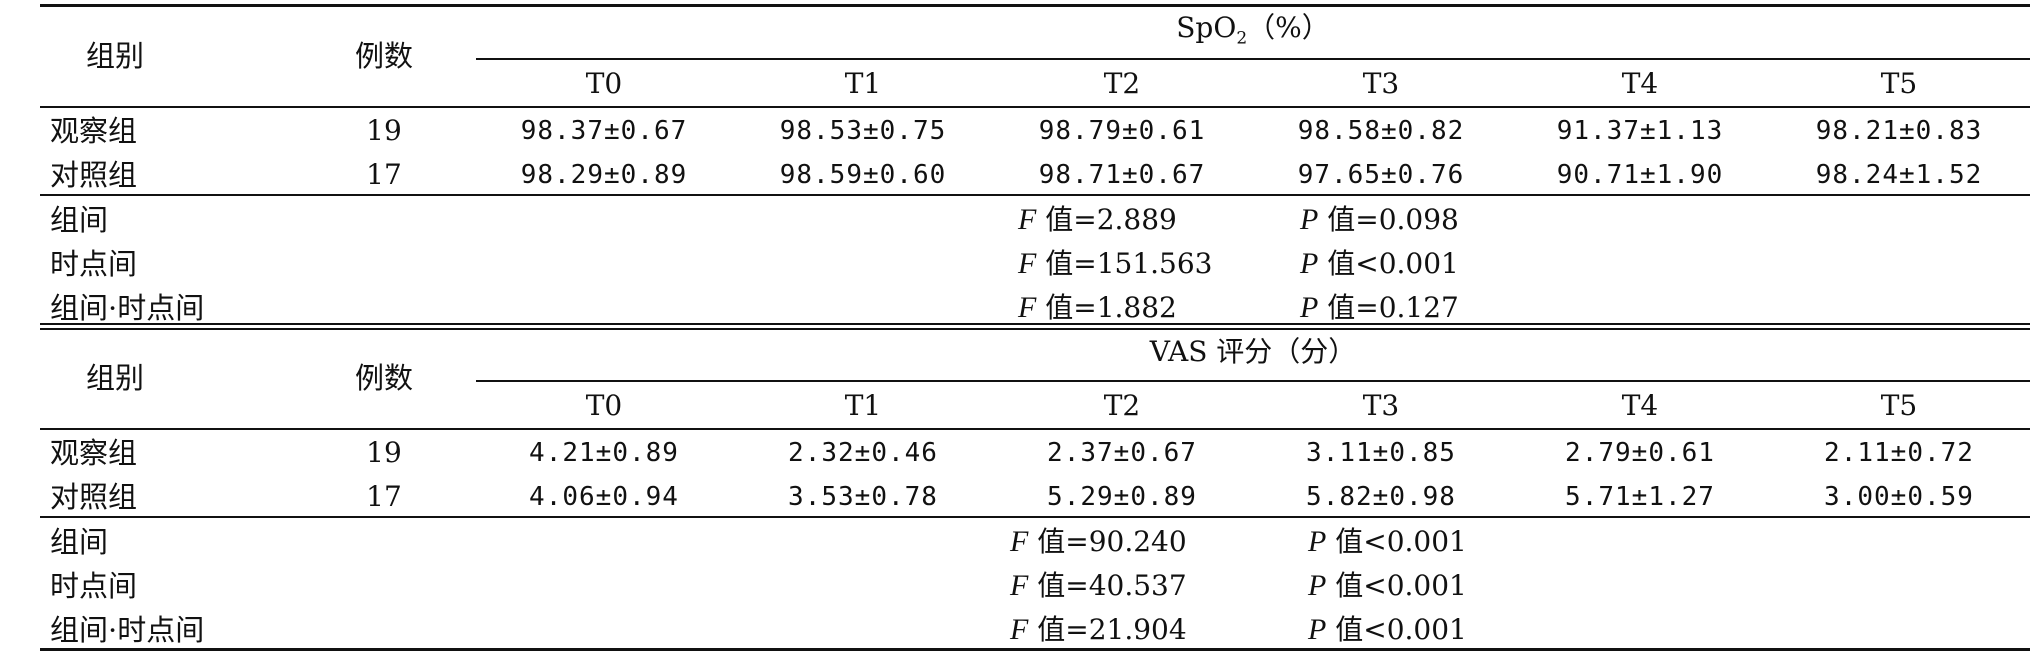 This screenshot has height=656, width=2032. Describe the element at coordinates (1381, 497) in the screenshot. I see `table-cell: 5.82±0.98` at that location.